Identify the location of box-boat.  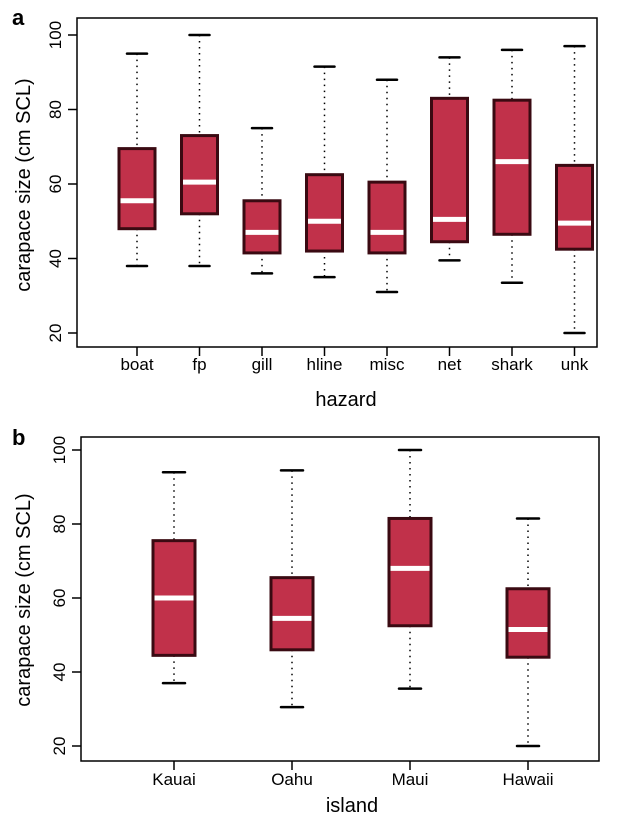
(137, 189).